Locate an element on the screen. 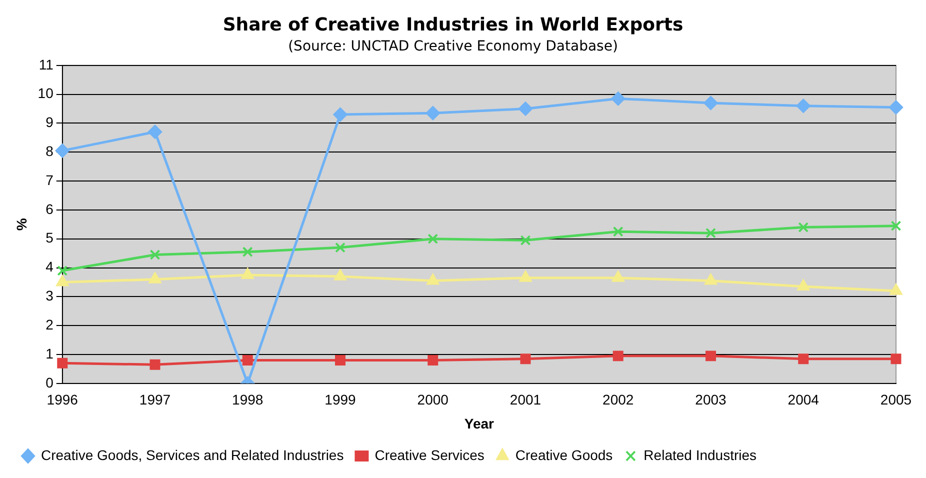 This screenshot has width=926, height=478. chart-subtitle: (Source: UNCTAD Creative Economy Database) is located at coordinates (453, 46).